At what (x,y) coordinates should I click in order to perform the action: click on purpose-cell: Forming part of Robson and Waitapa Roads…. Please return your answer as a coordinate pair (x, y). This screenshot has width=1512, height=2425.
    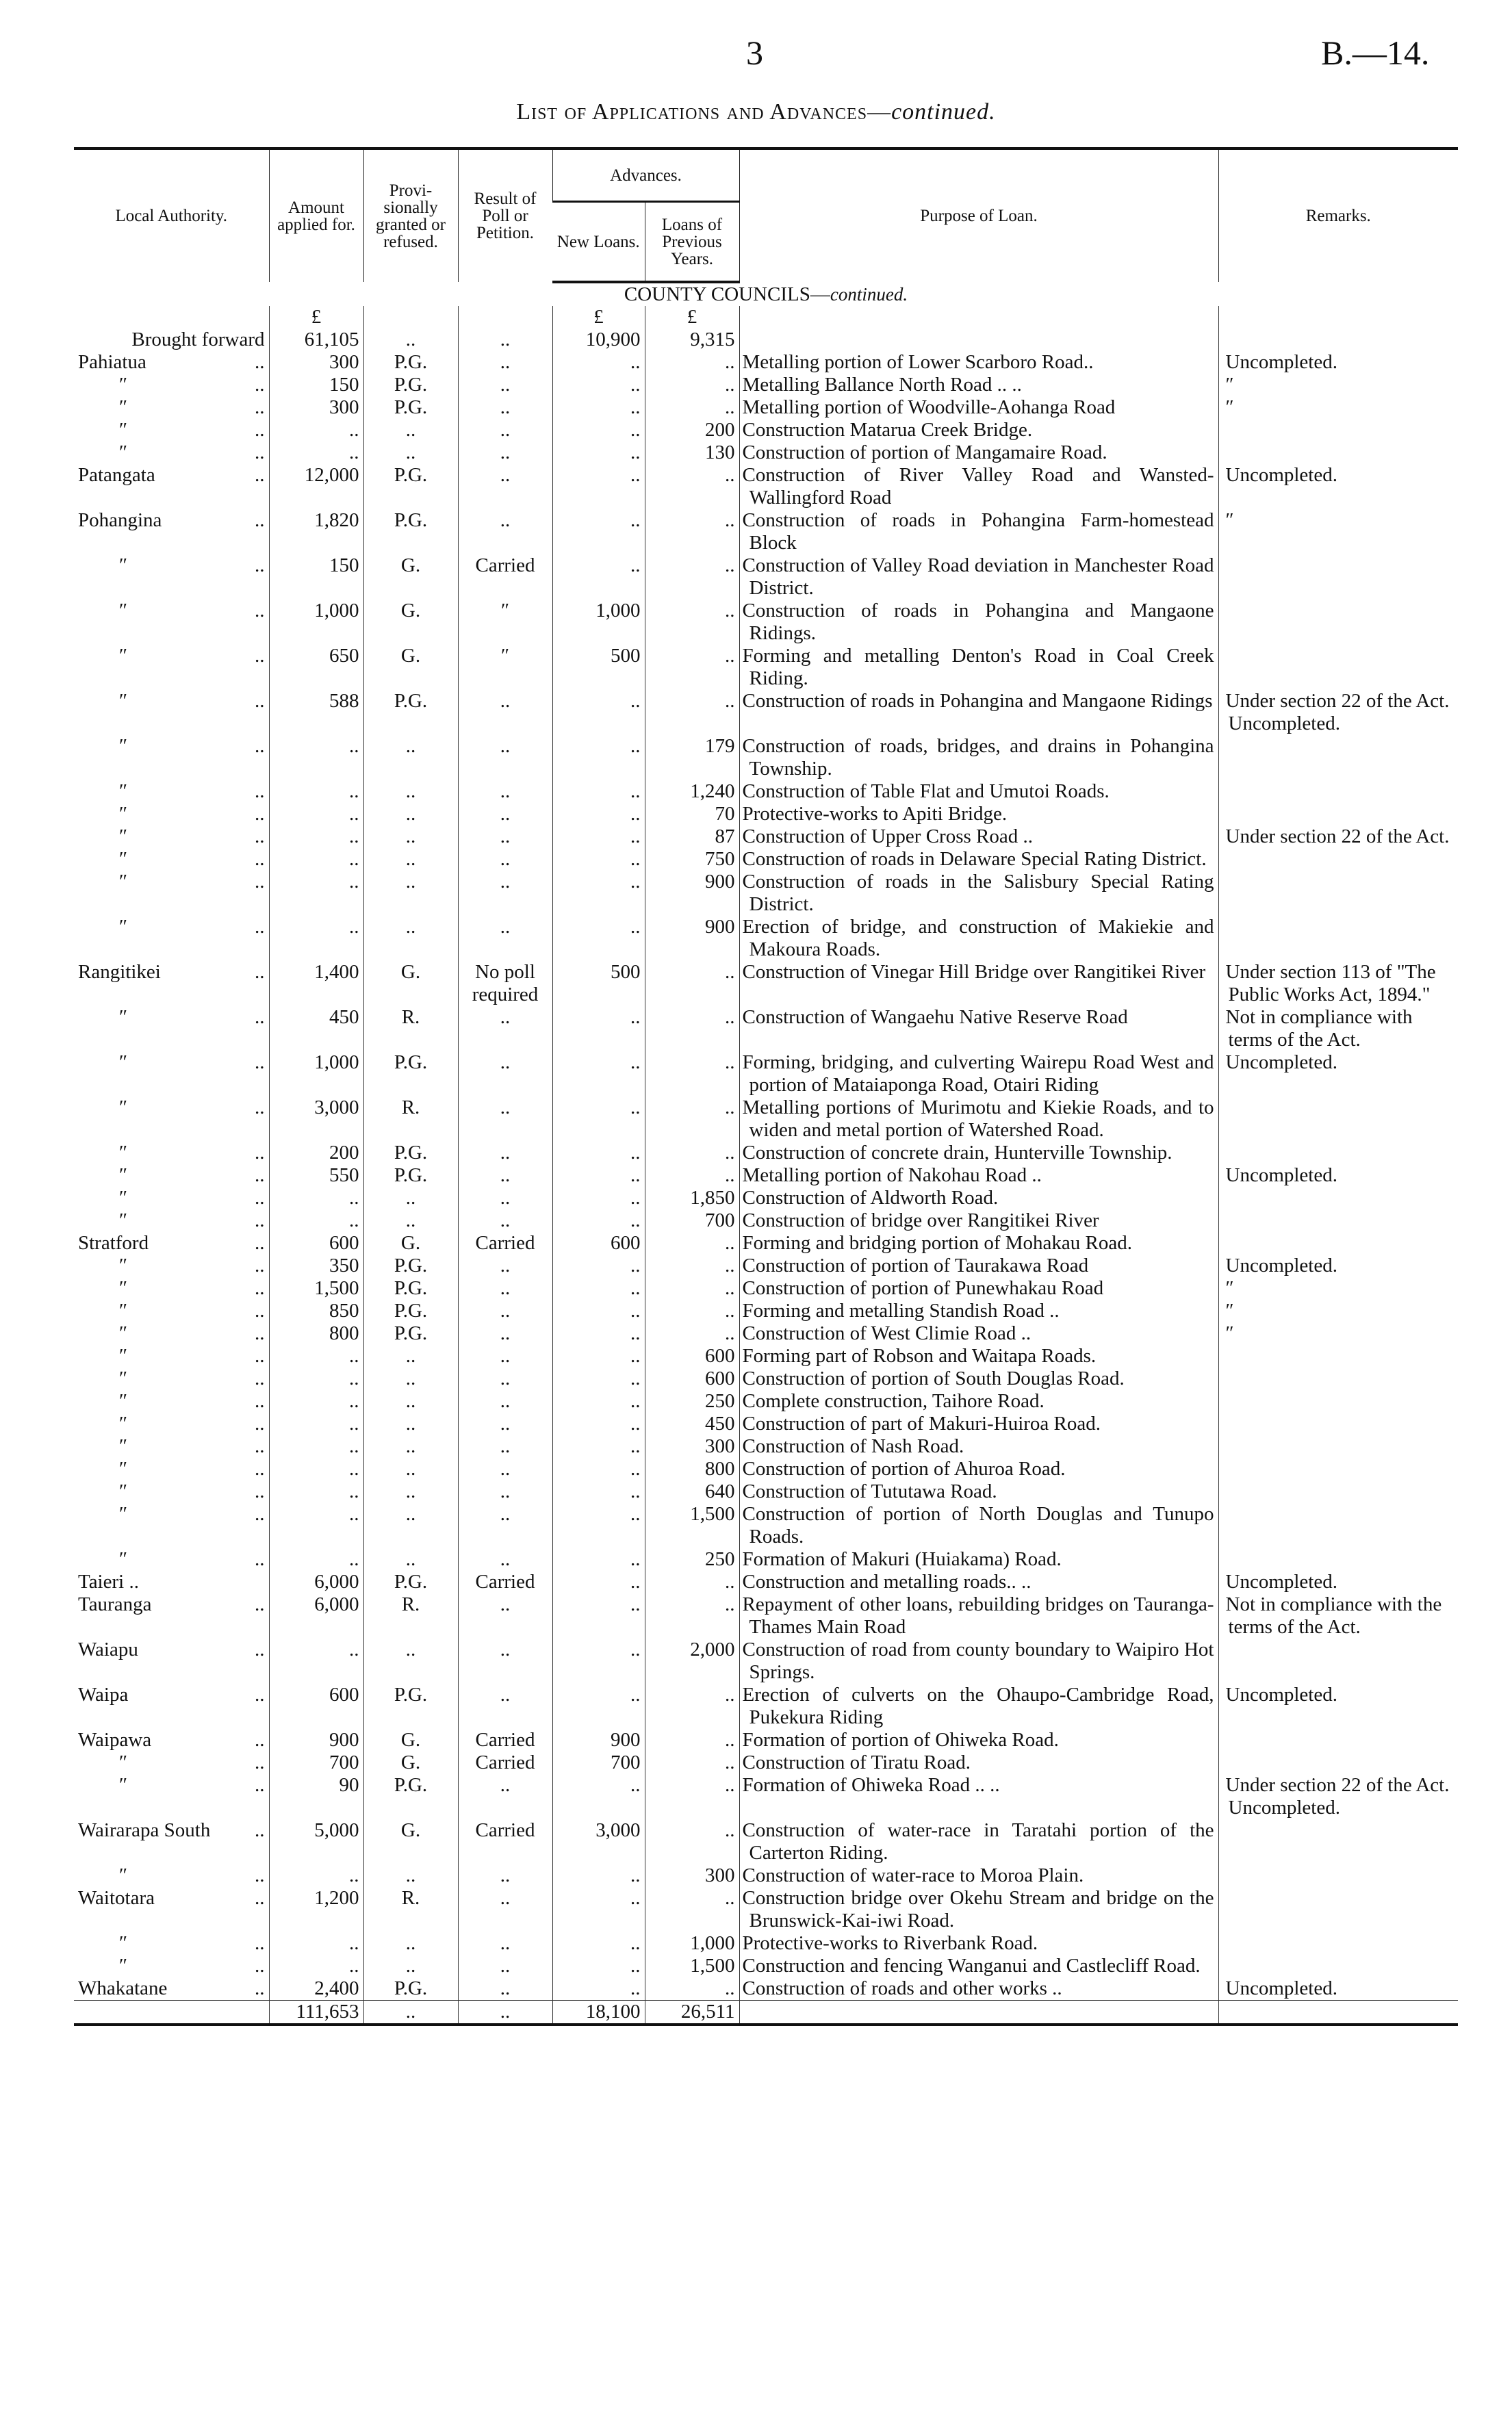
    Looking at the image, I should click on (979, 1356).